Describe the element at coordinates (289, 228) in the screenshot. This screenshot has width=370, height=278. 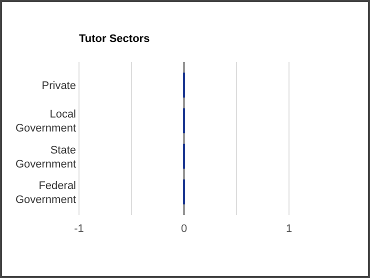
I see `x-tick-label: 1` at that location.